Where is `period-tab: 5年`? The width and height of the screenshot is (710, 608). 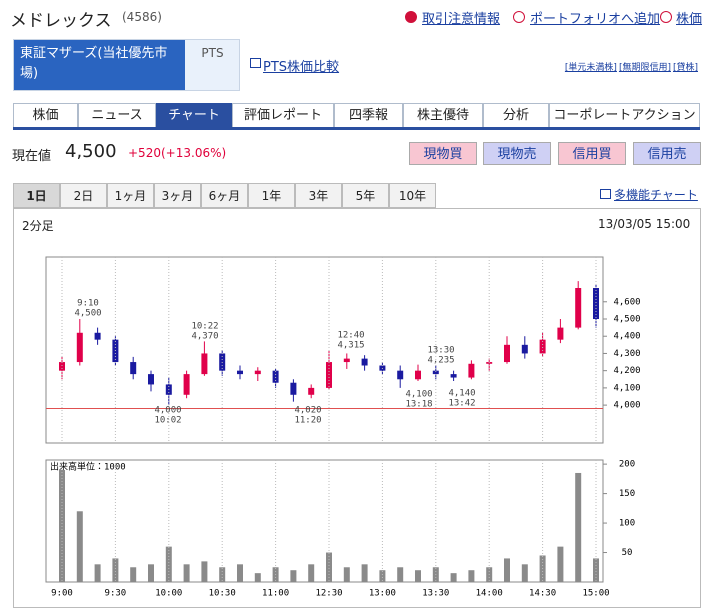 period-tab: 5年 is located at coordinates (365, 195).